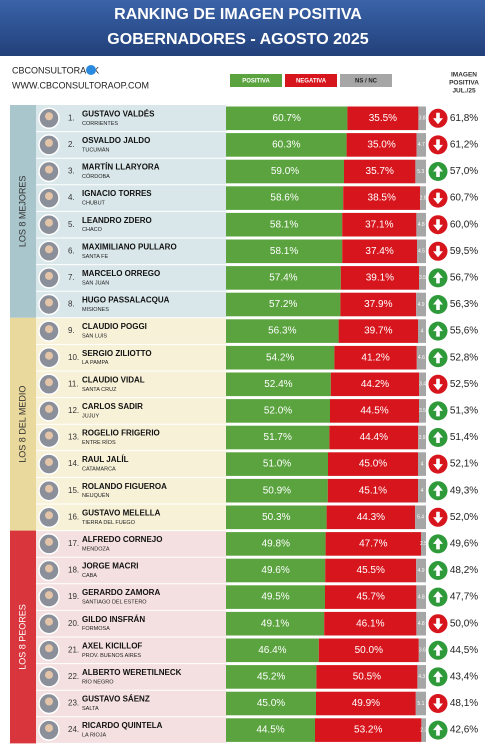 The width and height of the screenshot is (485, 749). Describe the element at coordinates (112, 406) in the screenshot. I see `name: CARLOS SADIR` at that location.